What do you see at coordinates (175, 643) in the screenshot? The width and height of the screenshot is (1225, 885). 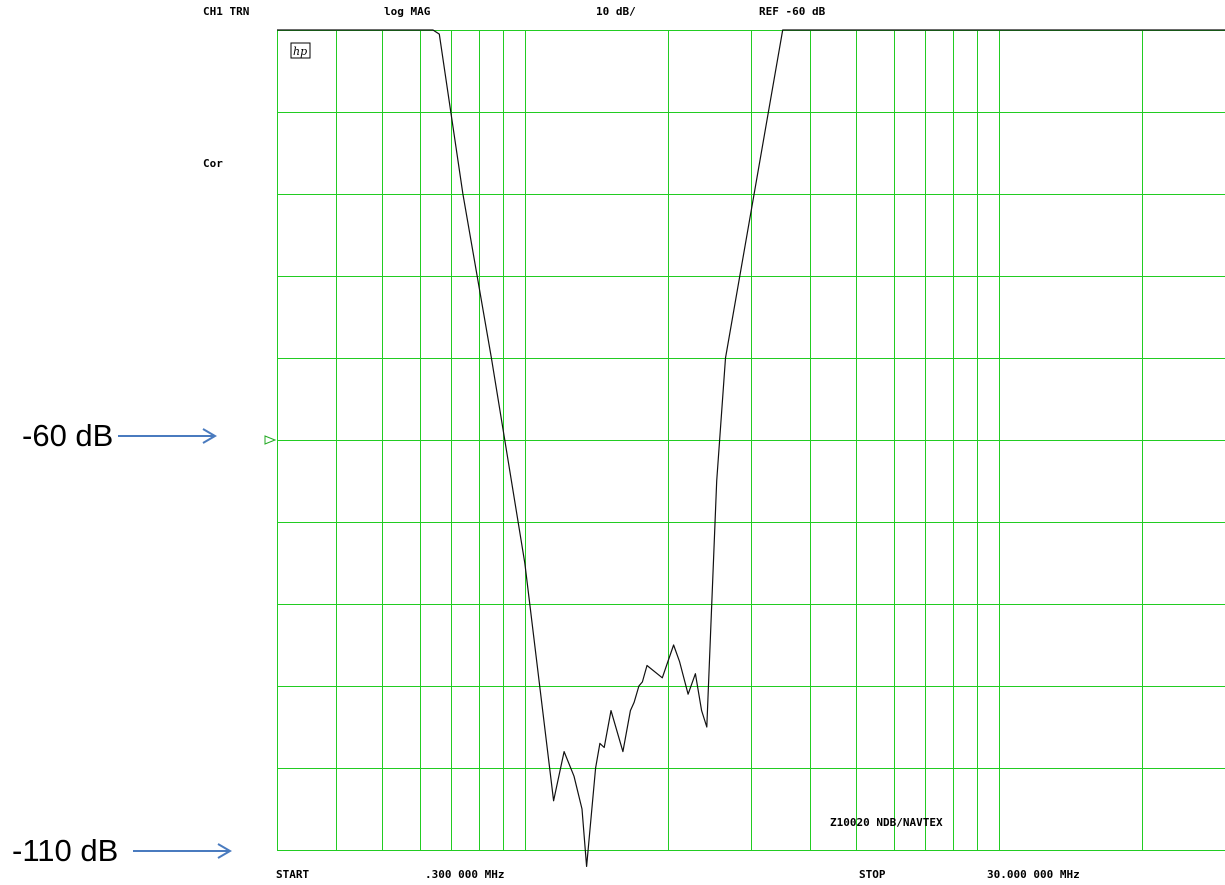 I see `callout-arrows` at bounding box center [175, 643].